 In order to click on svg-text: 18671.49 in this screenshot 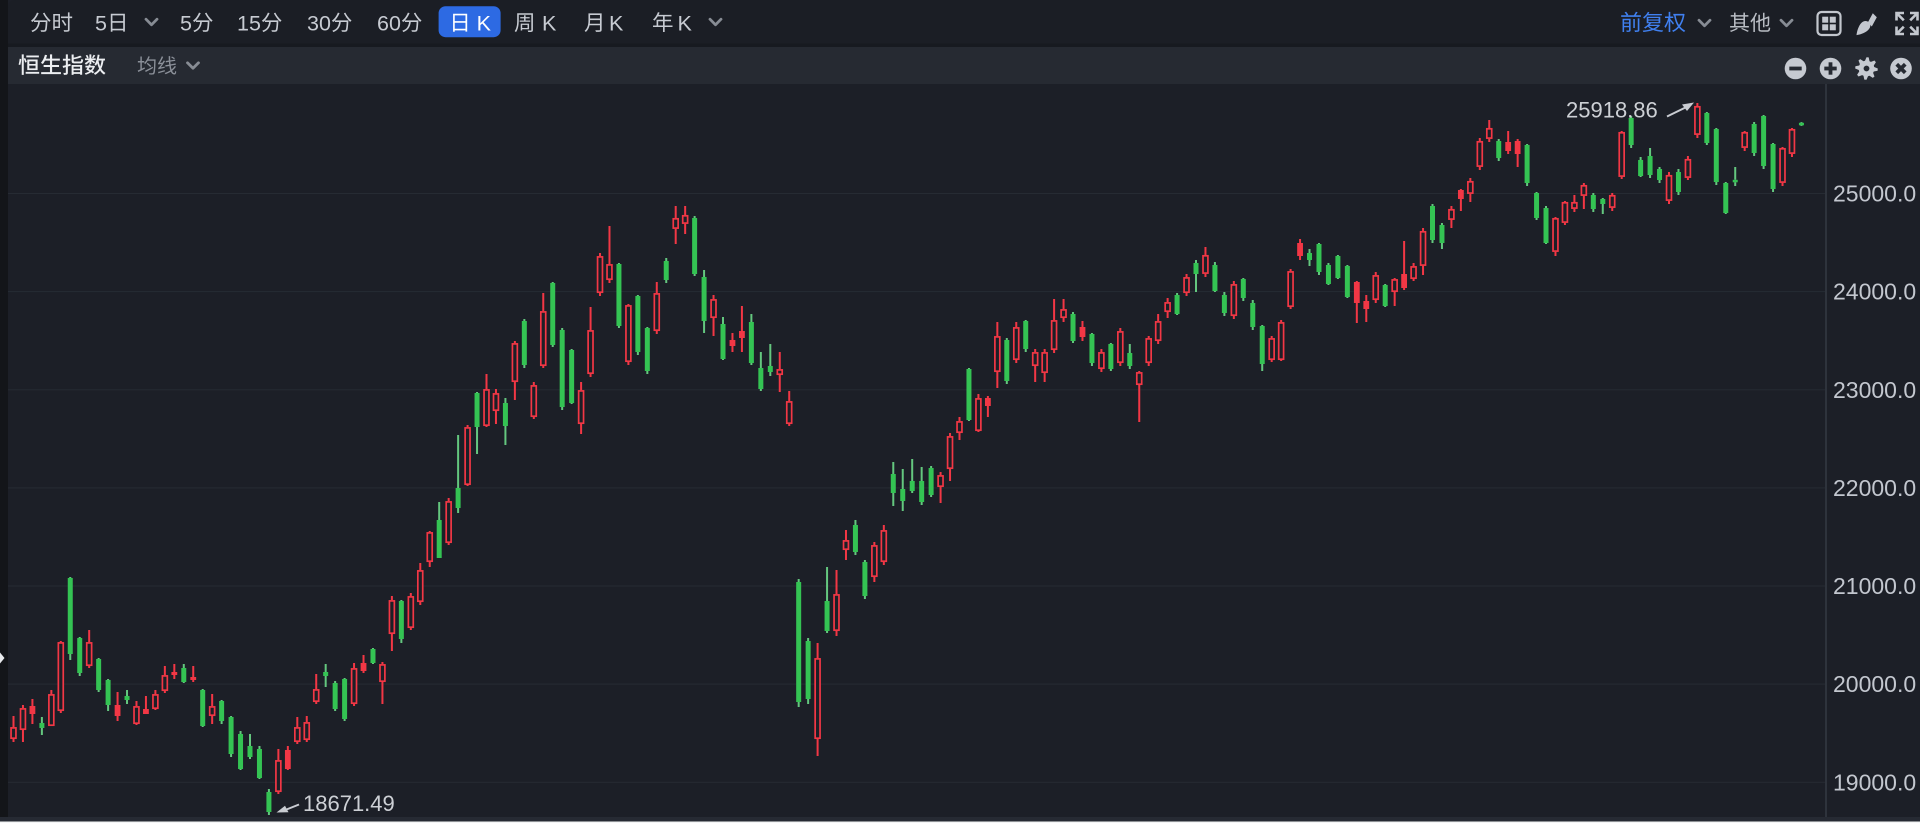, I will do `click(349, 803)`.